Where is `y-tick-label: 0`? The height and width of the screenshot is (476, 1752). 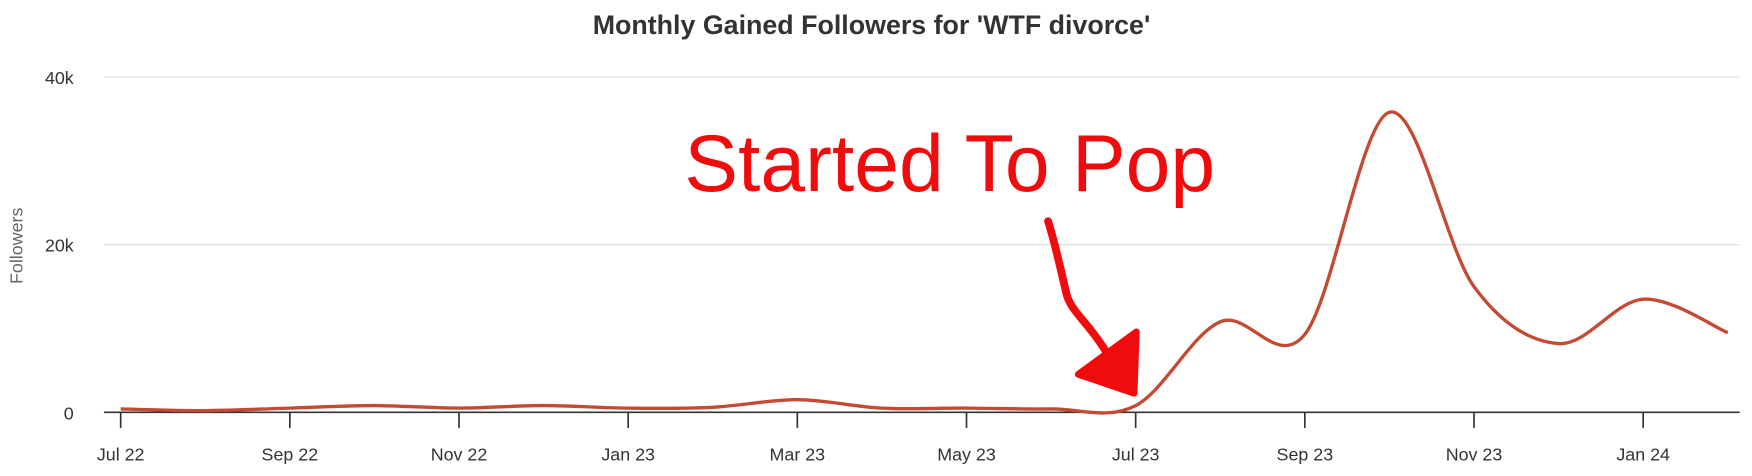
y-tick-label: 0 is located at coordinates (69, 413).